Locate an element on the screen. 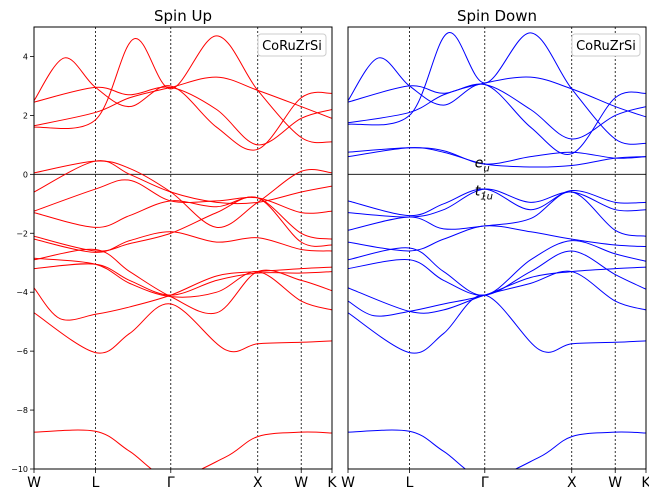 The width and height of the screenshot is (649, 493). y-tick-label: −2 is located at coordinates (22, 233).